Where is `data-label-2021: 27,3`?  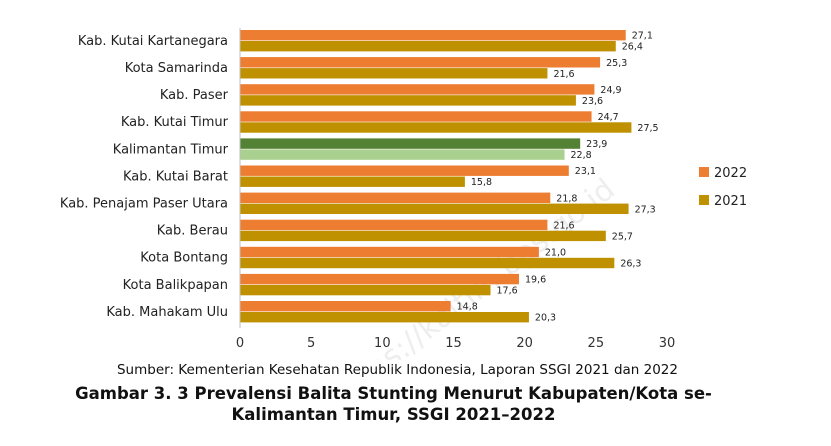
data-label-2021: 27,3 is located at coordinates (645, 209).